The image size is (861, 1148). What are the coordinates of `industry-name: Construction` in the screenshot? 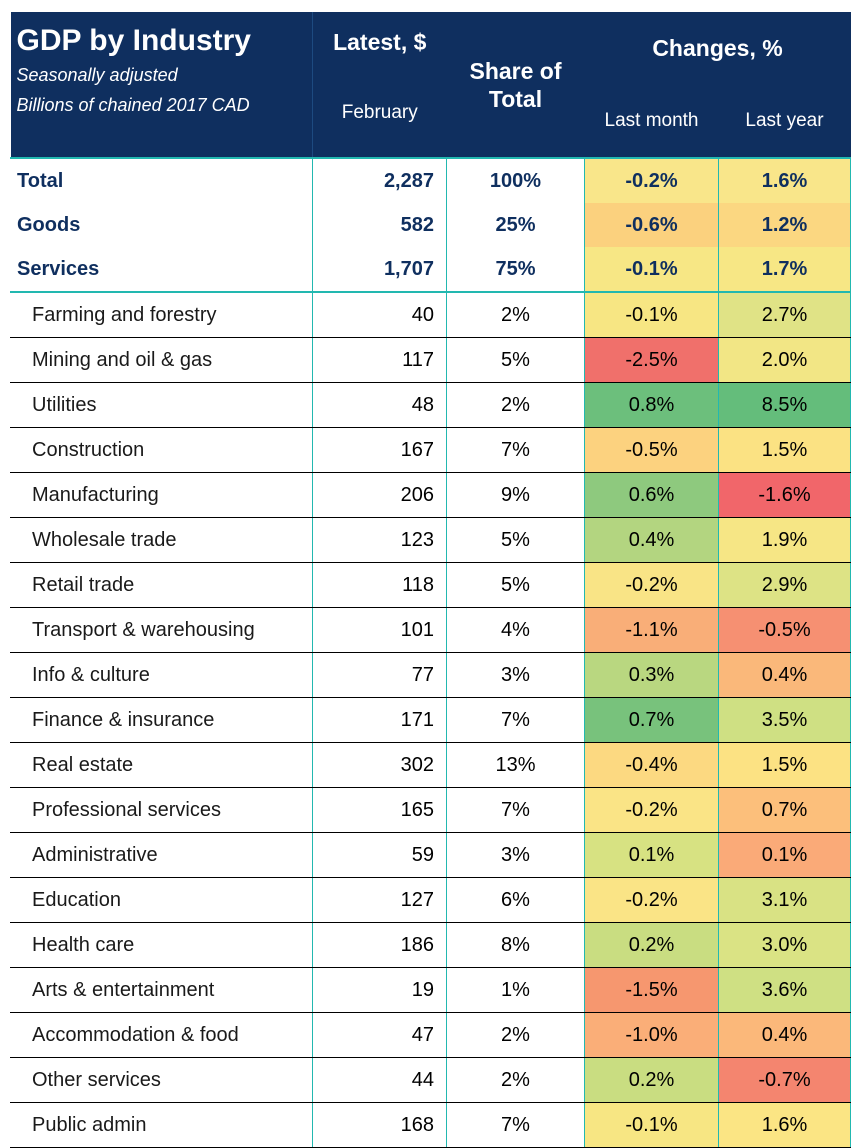 It's located at (161, 450).